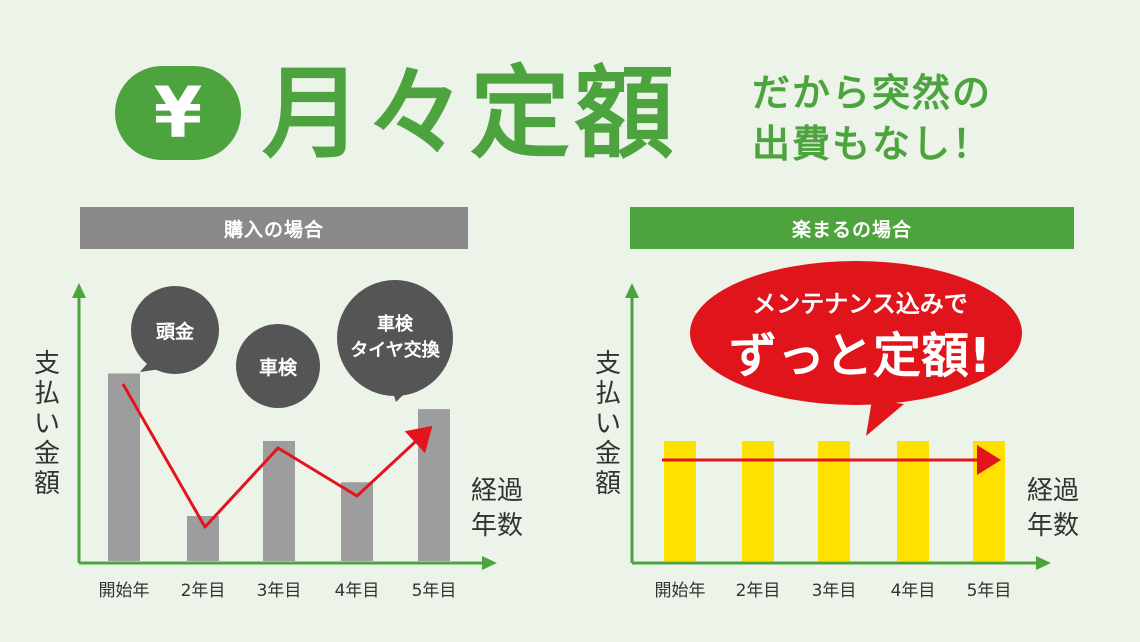 The image size is (1140, 642). I want to click on left-x-label-line1: 経過, so click(497, 491).